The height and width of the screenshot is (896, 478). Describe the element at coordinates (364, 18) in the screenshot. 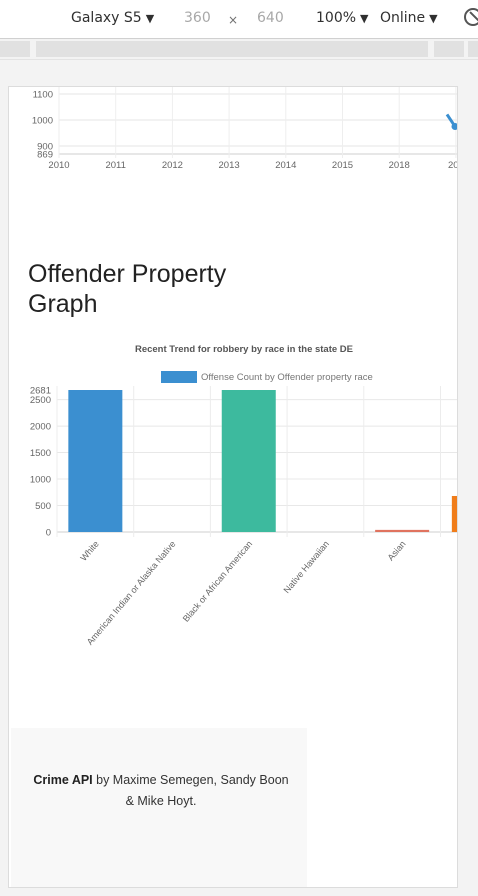

I see `zoom-caret-icon: ▼` at that location.